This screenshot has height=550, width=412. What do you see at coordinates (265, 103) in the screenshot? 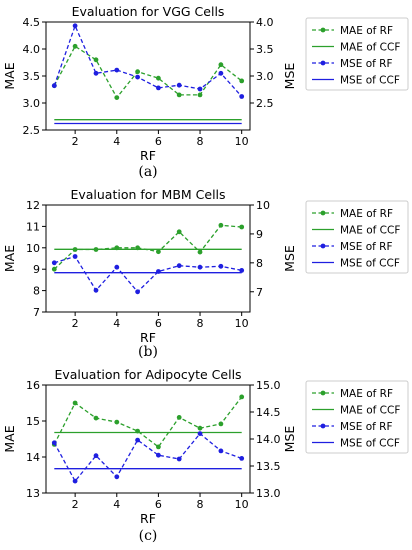
I see `y-right-tick-label: 2.5` at bounding box center [265, 103].